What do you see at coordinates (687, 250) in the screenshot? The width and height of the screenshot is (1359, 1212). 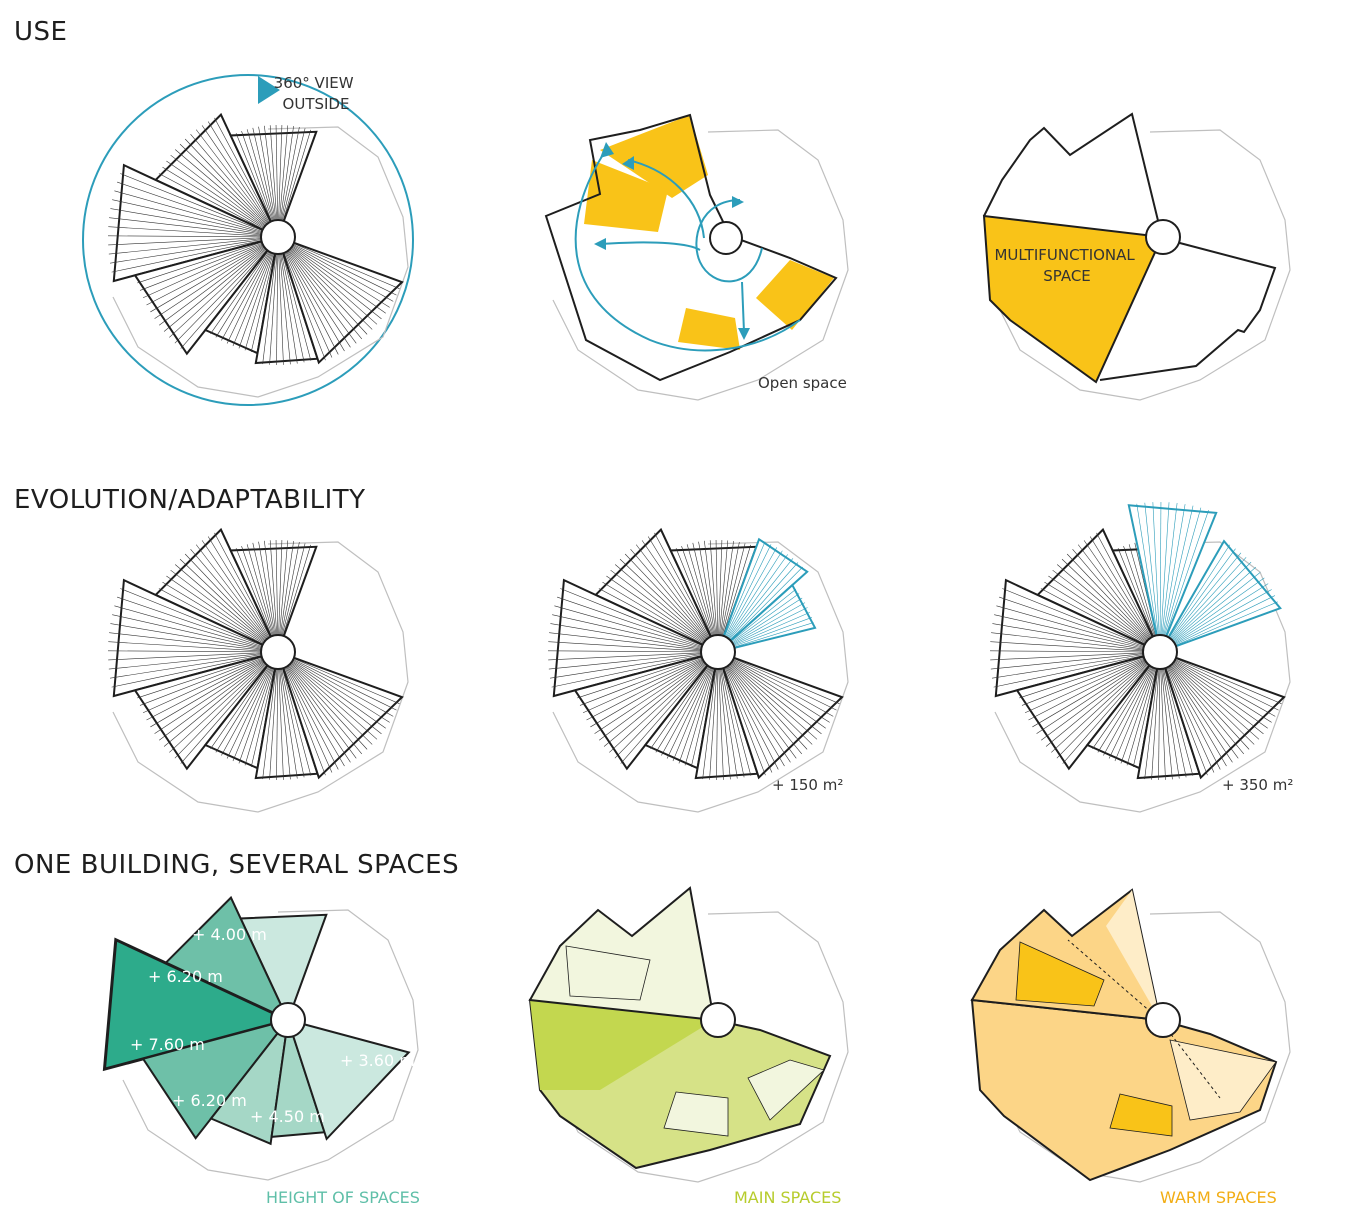 I see `circulation-paths` at bounding box center [687, 250].